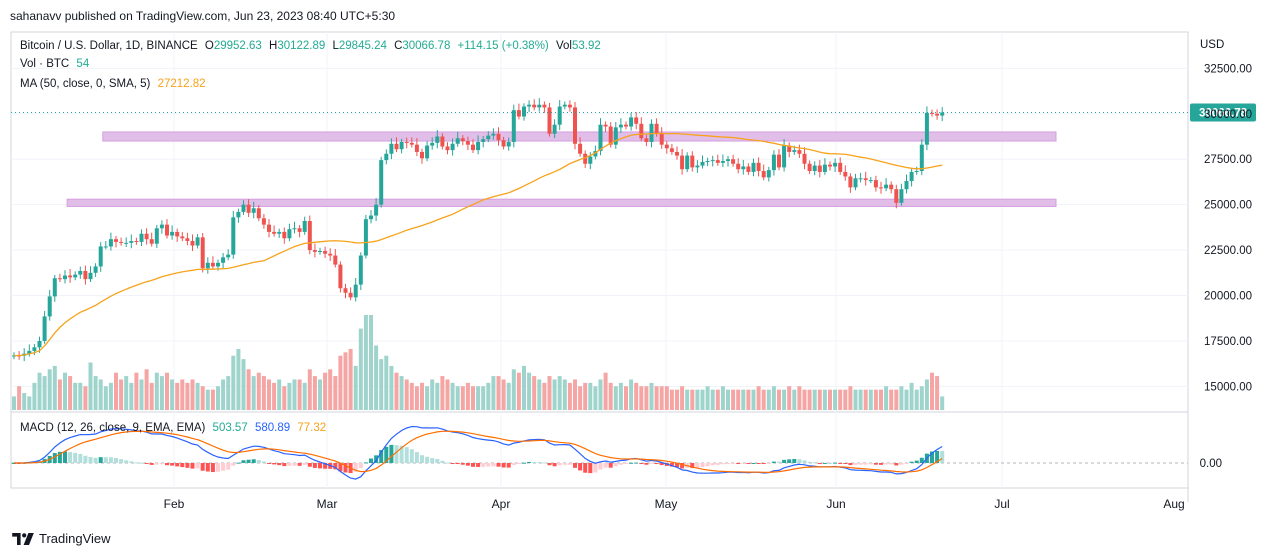 The image size is (1272, 558). Describe the element at coordinates (501, 504) in the screenshot. I see `time-tick-label: Apr` at that location.